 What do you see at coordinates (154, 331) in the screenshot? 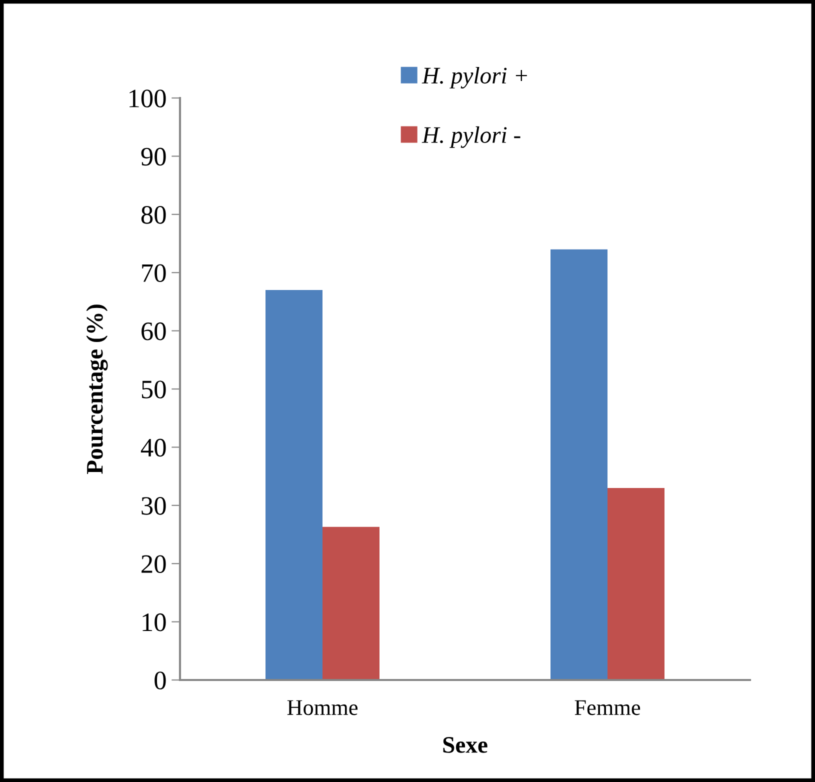
I see `y-tick-label: 60` at bounding box center [154, 331].